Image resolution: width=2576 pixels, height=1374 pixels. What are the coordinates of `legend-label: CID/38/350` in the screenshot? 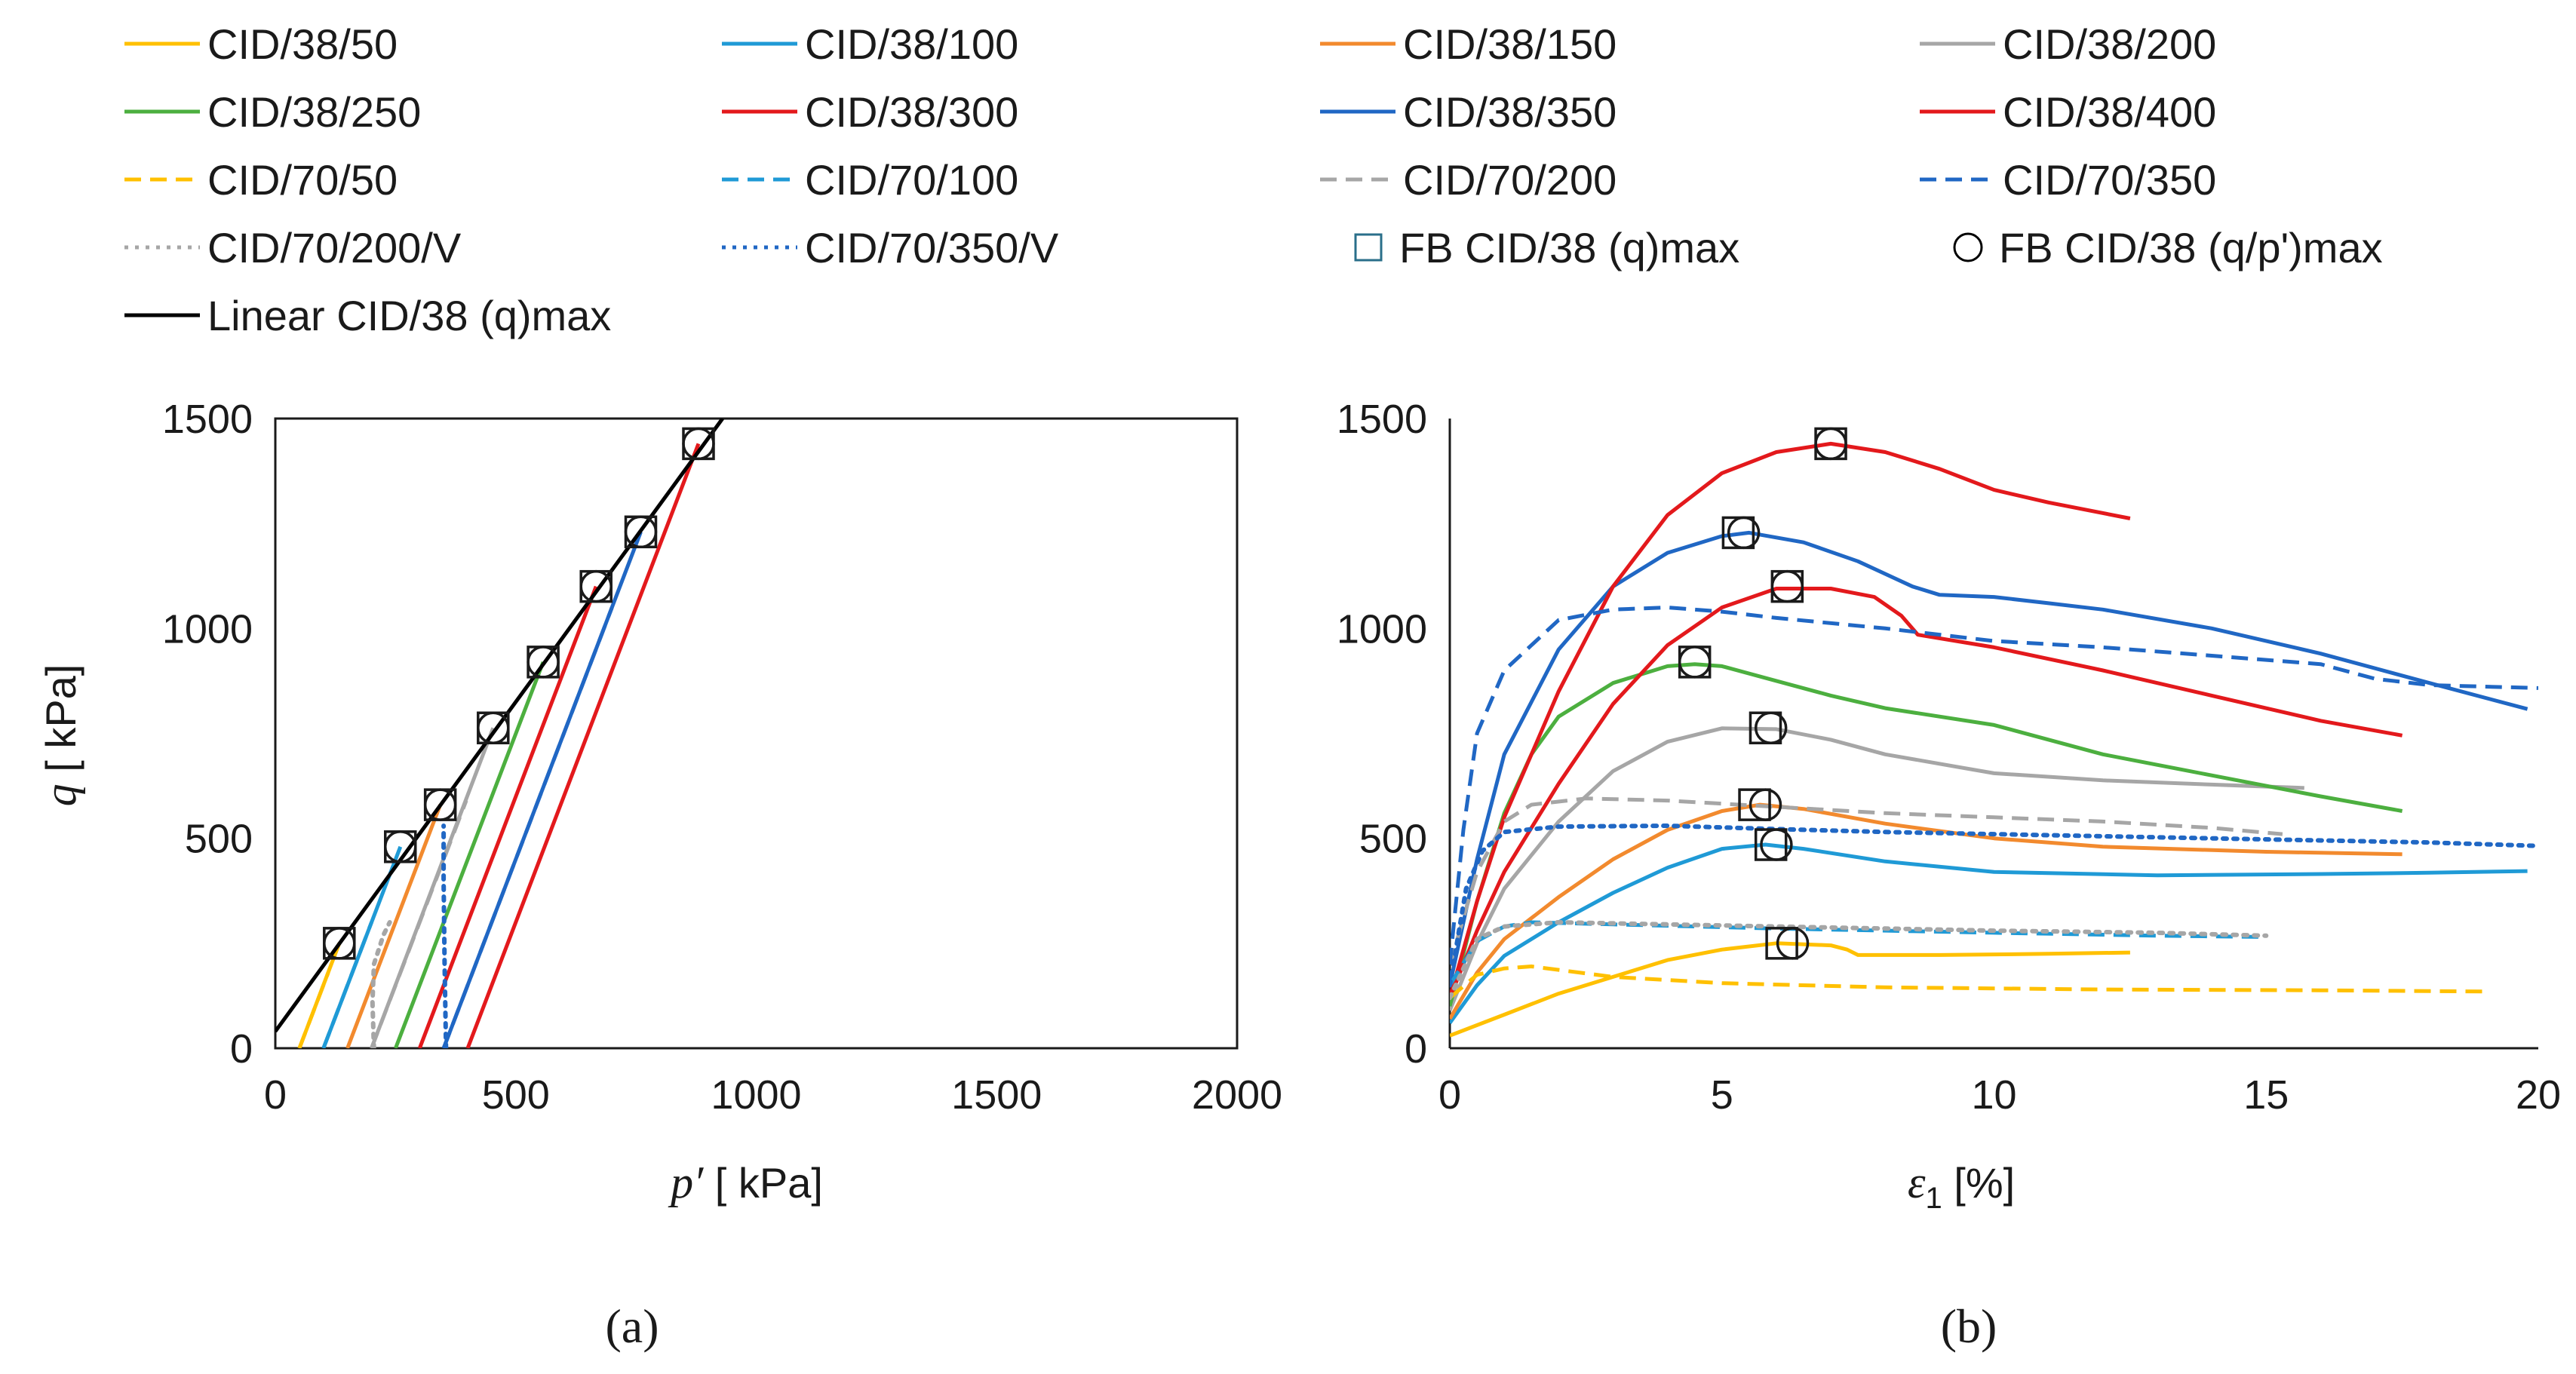 It's located at (1510, 112).